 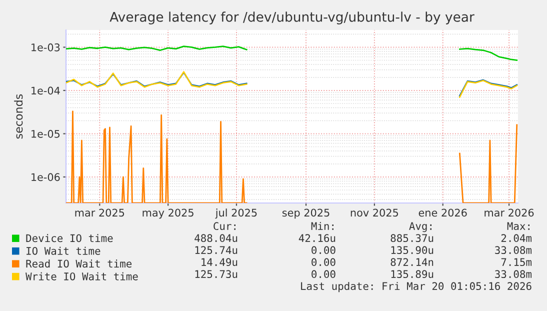 I want to click on y-tick-label: 1e-04, so click(x=46, y=90).